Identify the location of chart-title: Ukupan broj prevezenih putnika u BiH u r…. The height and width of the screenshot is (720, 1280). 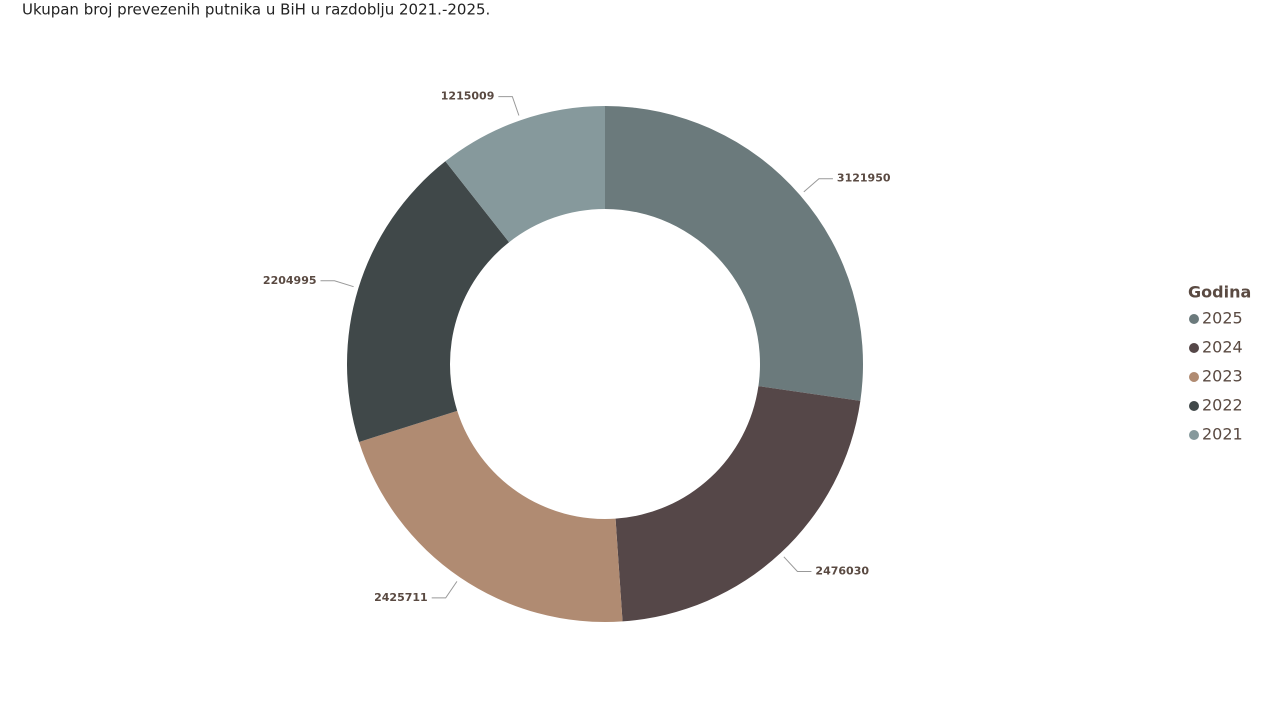
(256, 10).